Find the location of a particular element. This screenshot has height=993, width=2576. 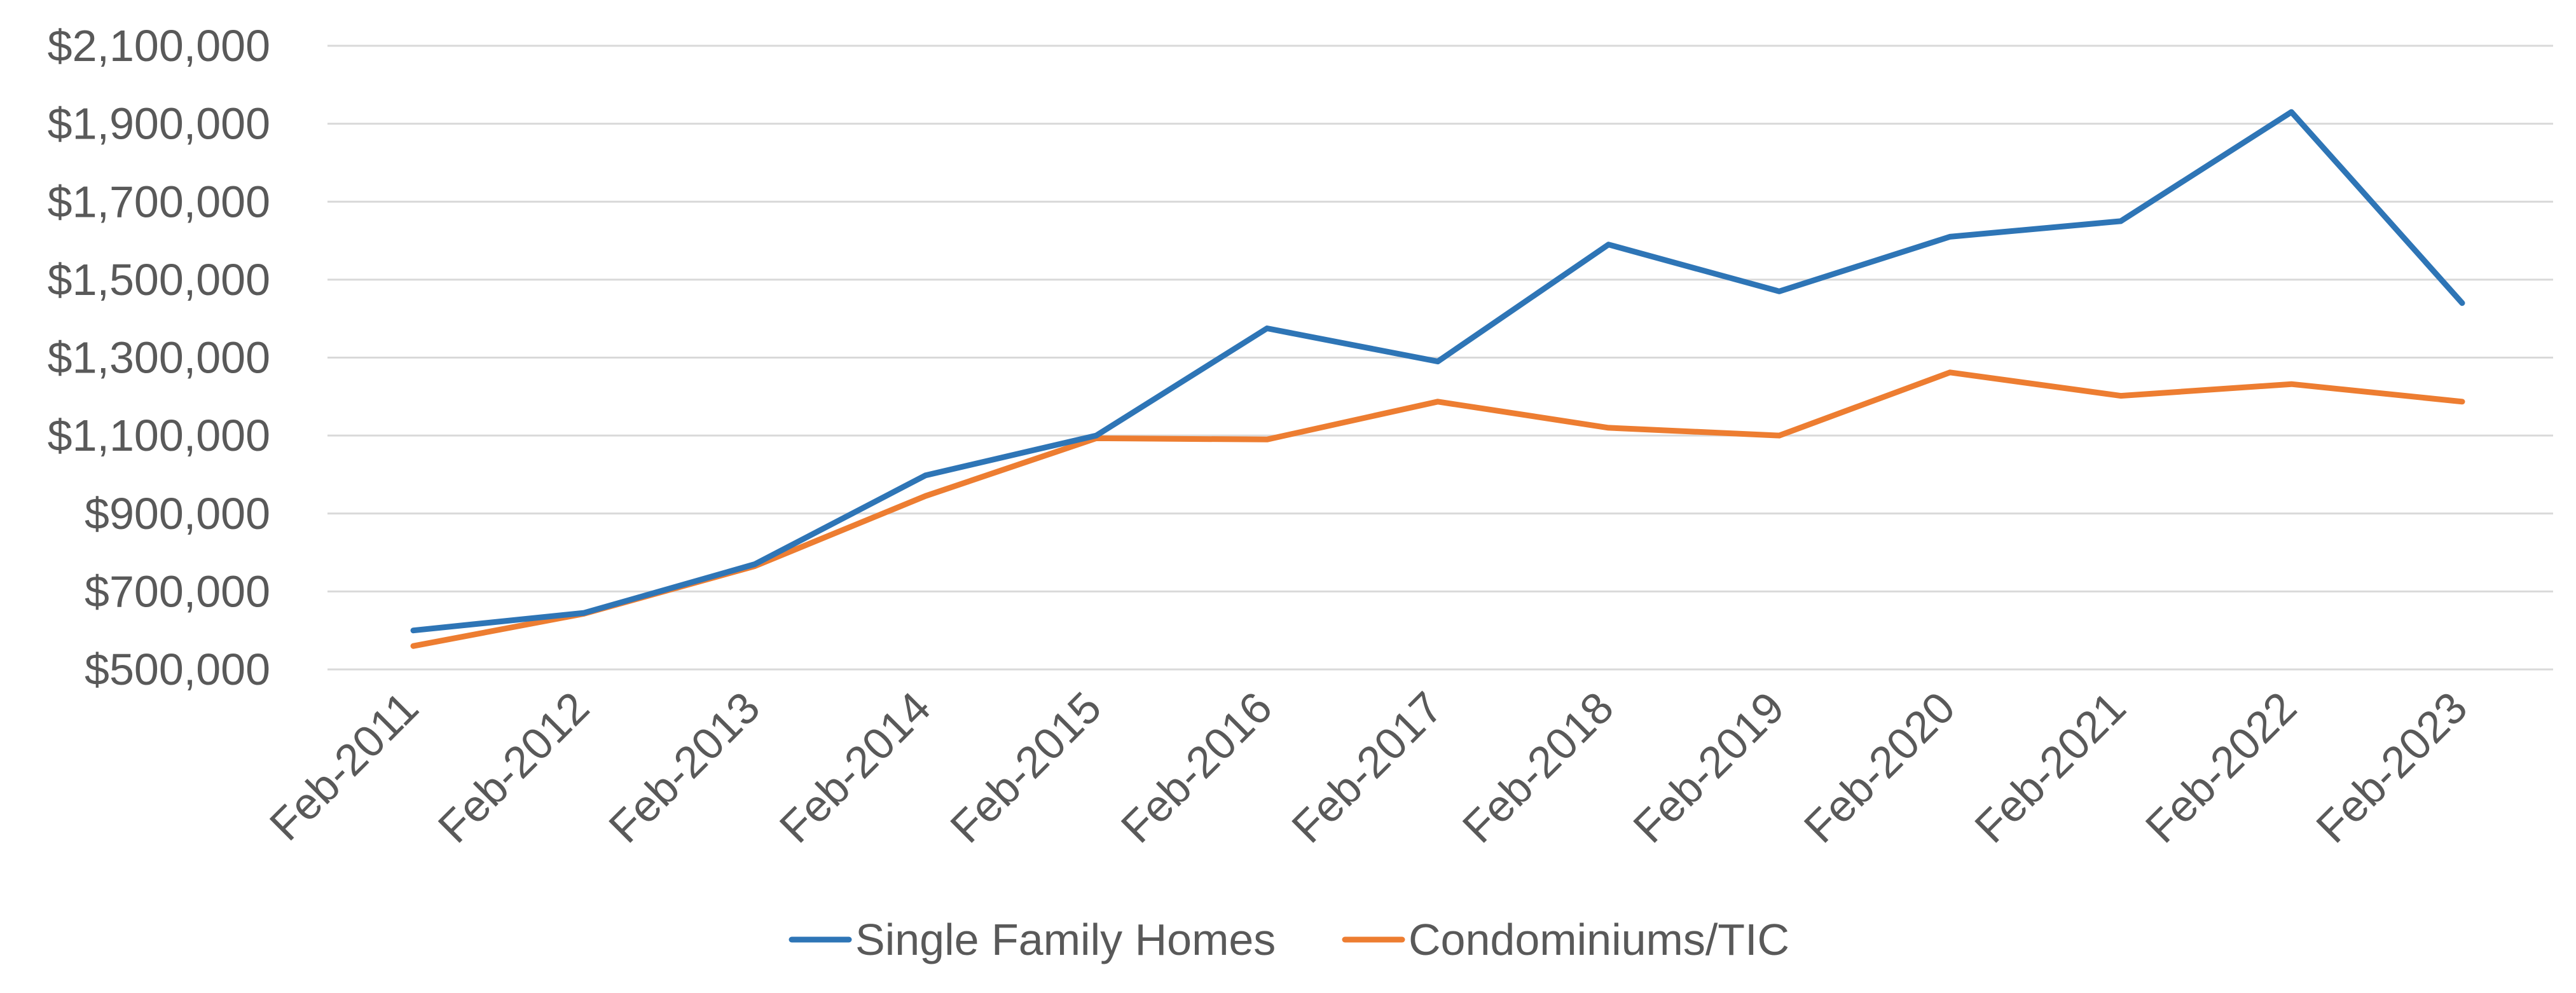

x-tick-label: Feb-2021 is located at coordinates (2050, 767).